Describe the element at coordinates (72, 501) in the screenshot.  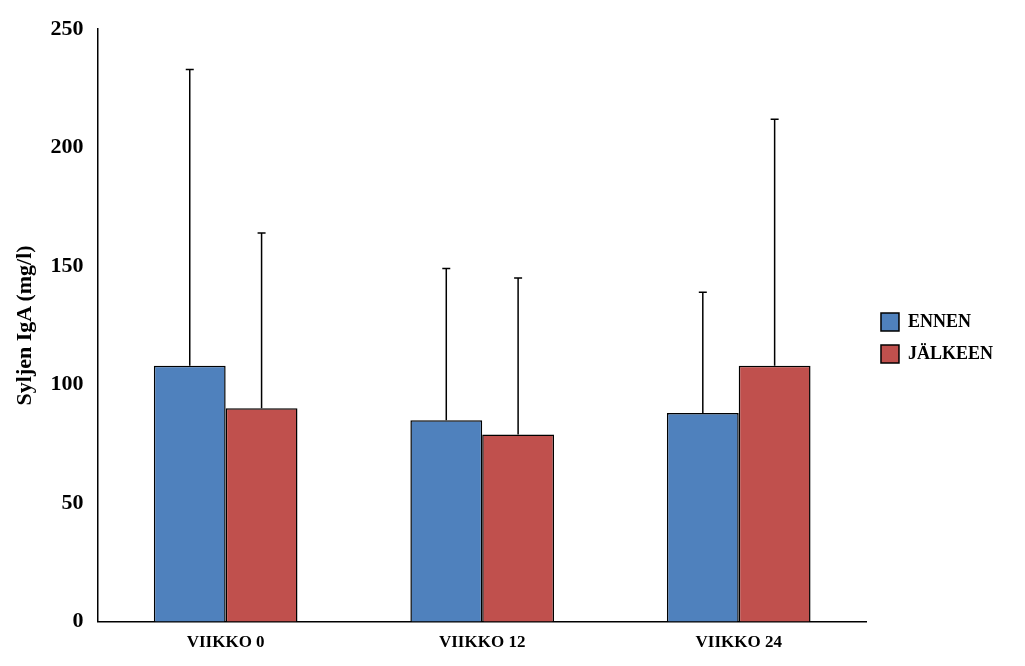
I see `y-tick-label: 50` at that location.